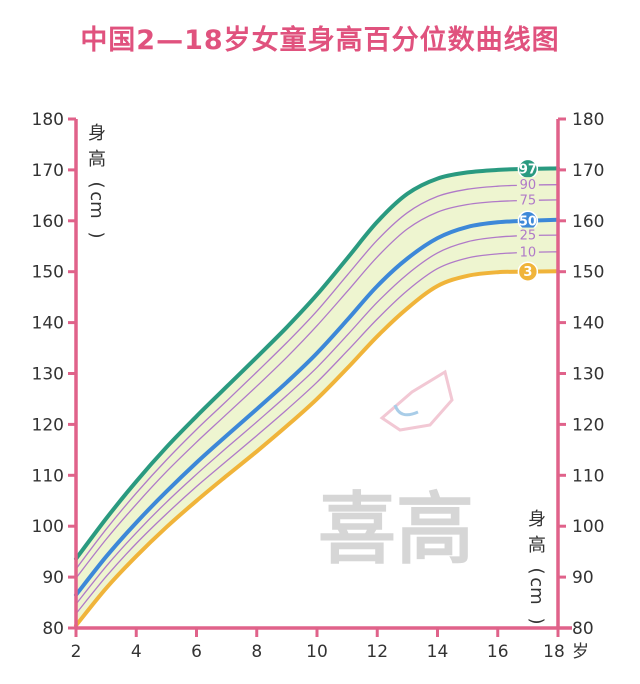 This screenshot has width=640, height=684. Describe the element at coordinates (588, 120) in the screenshot. I see `y-tick-label-right: 180` at that location.